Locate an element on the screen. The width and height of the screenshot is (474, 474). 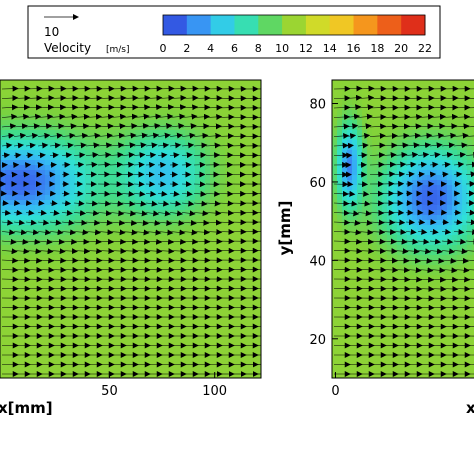
colorbar-tick-label: 6 is located at coordinates (234, 48).